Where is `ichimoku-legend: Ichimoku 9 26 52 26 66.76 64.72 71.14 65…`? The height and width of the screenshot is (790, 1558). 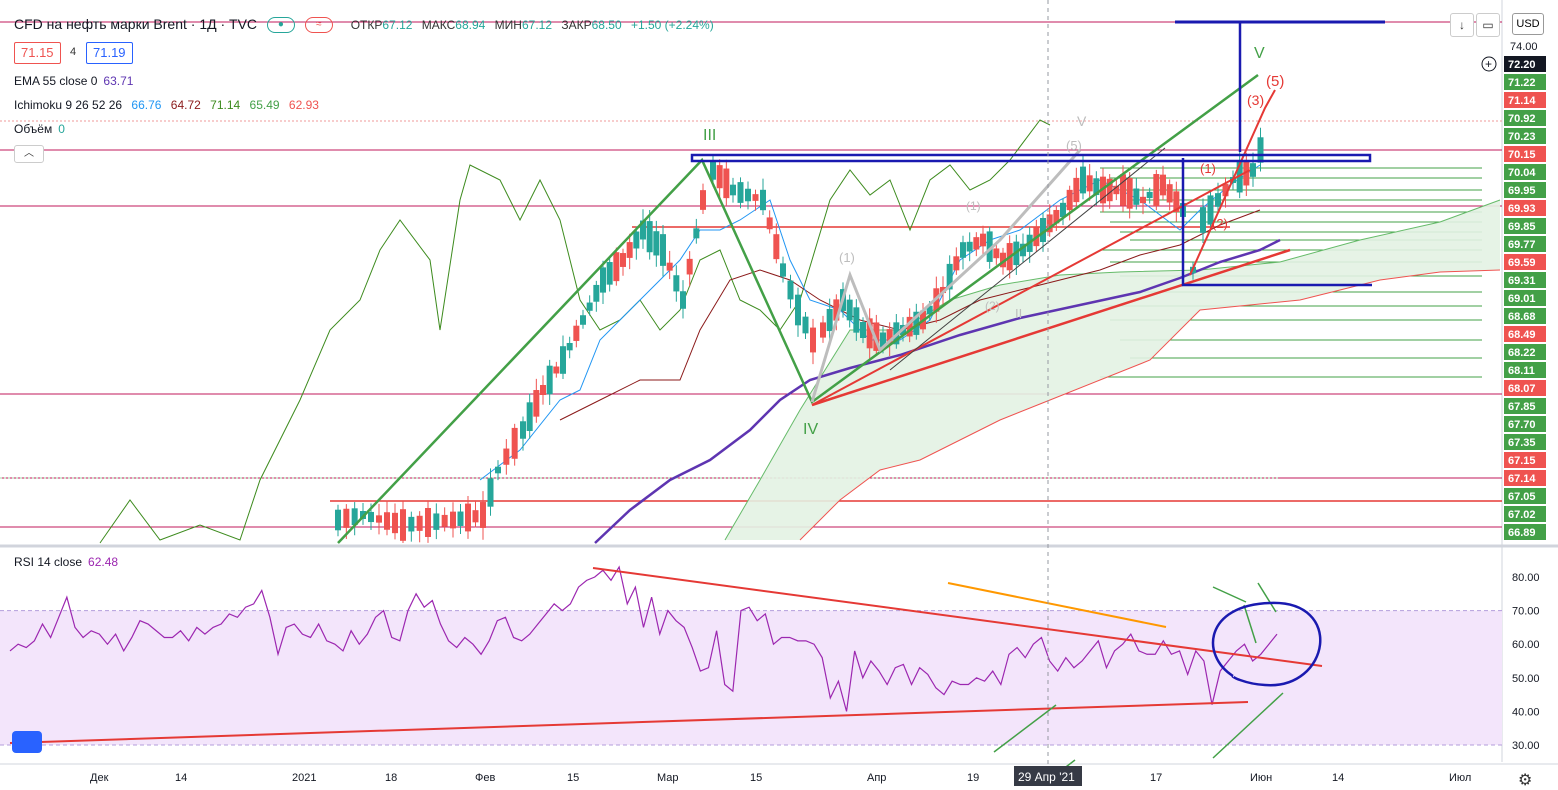
ichimoku-legend: Ichimoku 9 26 52 26 66.76 64.72 71.14 65… is located at coordinates (166, 105).